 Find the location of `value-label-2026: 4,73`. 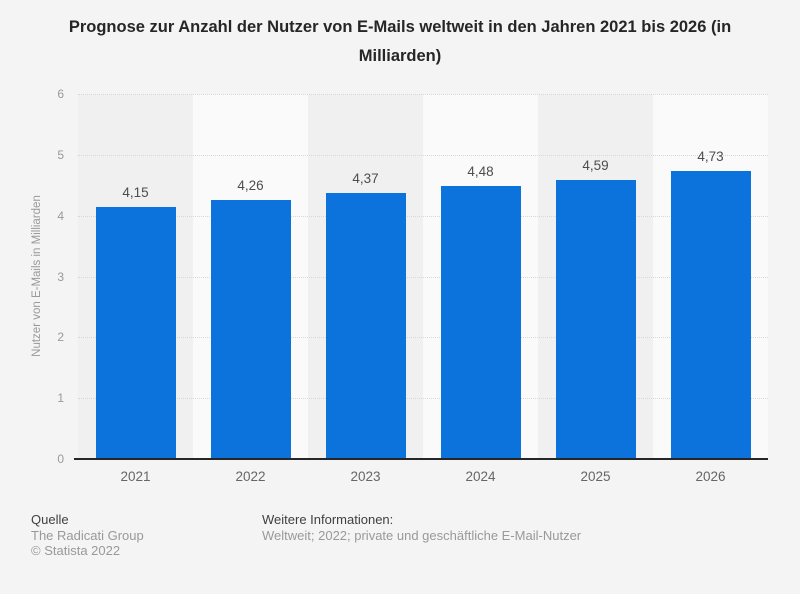

value-label-2026: 4,73 is located at coordinates (710, 157).